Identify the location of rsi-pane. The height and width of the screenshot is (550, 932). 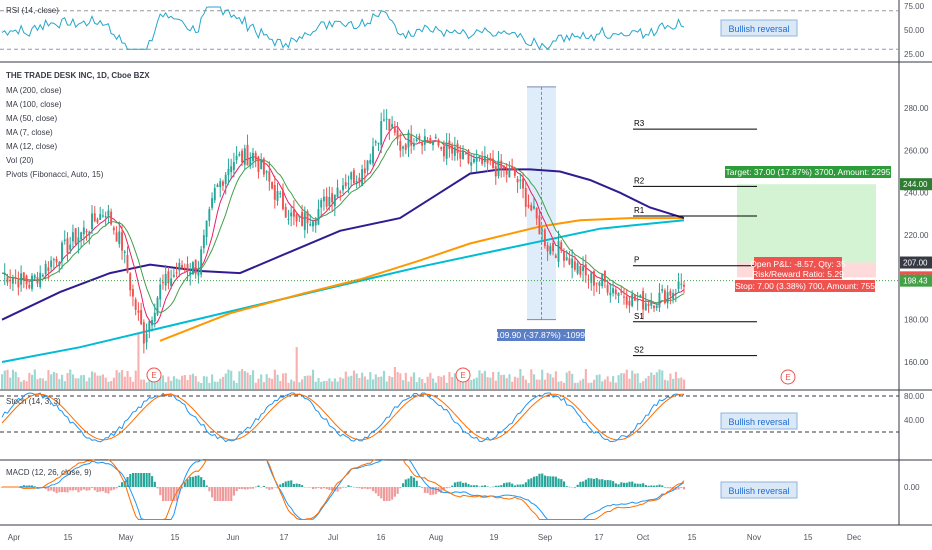
(449, 28).